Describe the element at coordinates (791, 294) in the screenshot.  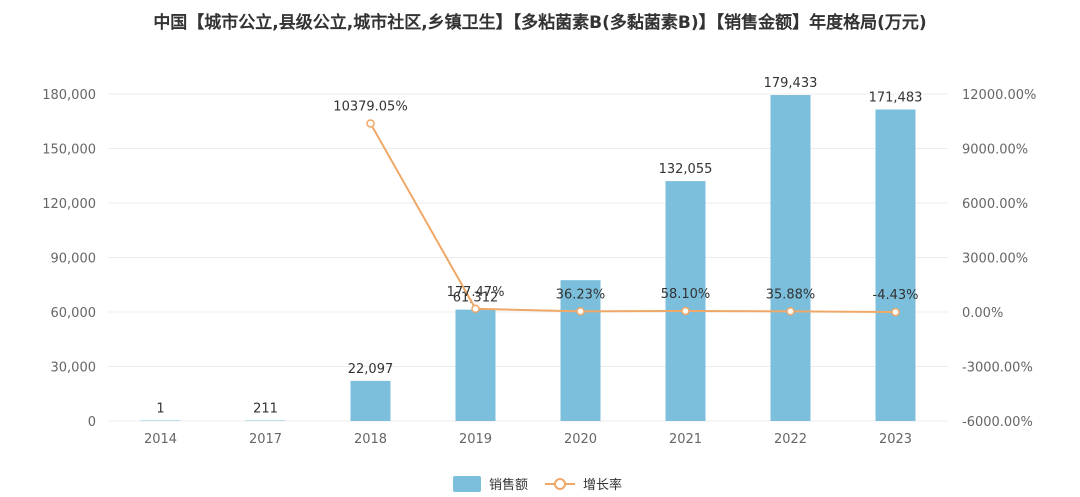
I see `growth-value-label: 35.88%` at that location.